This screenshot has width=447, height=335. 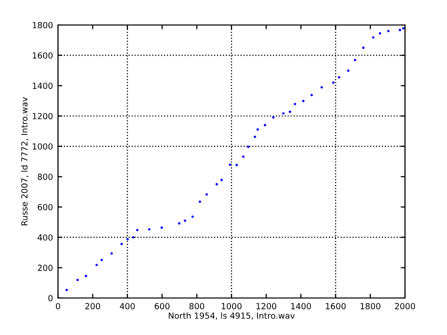 I want to click on x-tick-label: 1800, so click(x=370, y=306).